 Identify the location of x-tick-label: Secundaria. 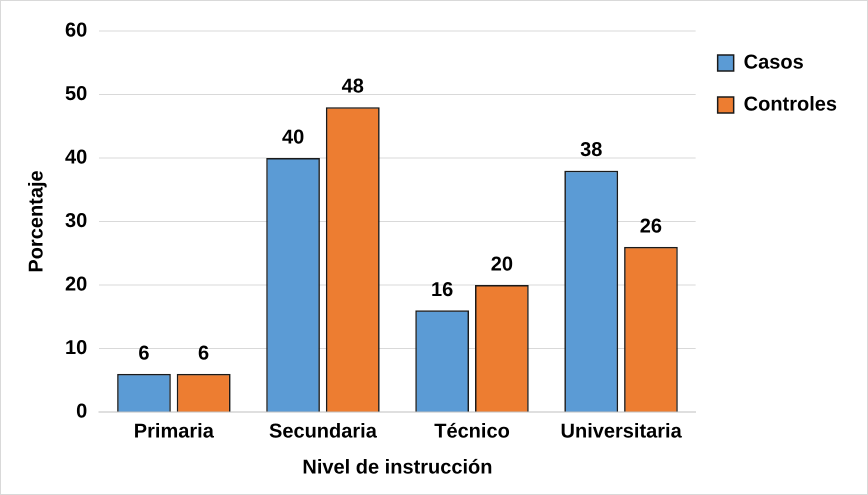
(323, 431).